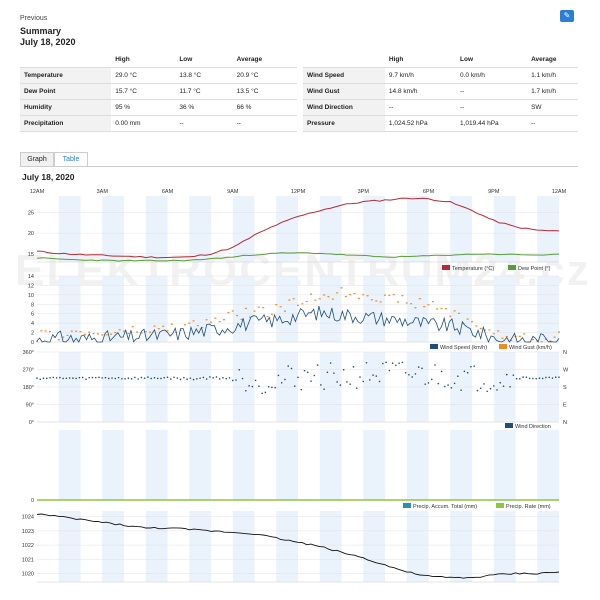  Describe the element at coordinates (299, 159) in the screenshot. I see `view-tabs: Graph Table` at that location.